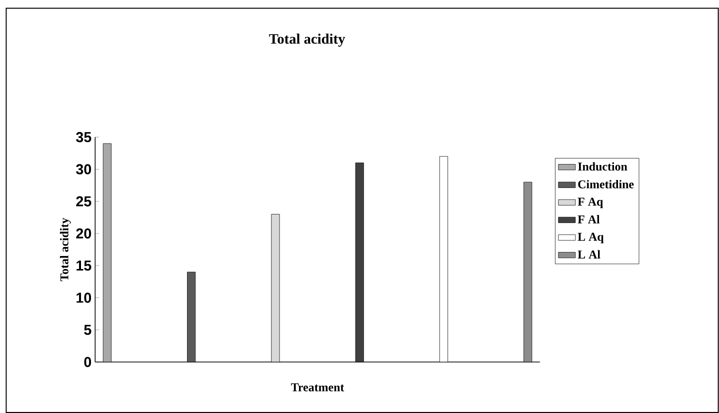 The width and height of the screenshot is (719, 413). I want to click on y-tick-label: 30, so click(84, 169).